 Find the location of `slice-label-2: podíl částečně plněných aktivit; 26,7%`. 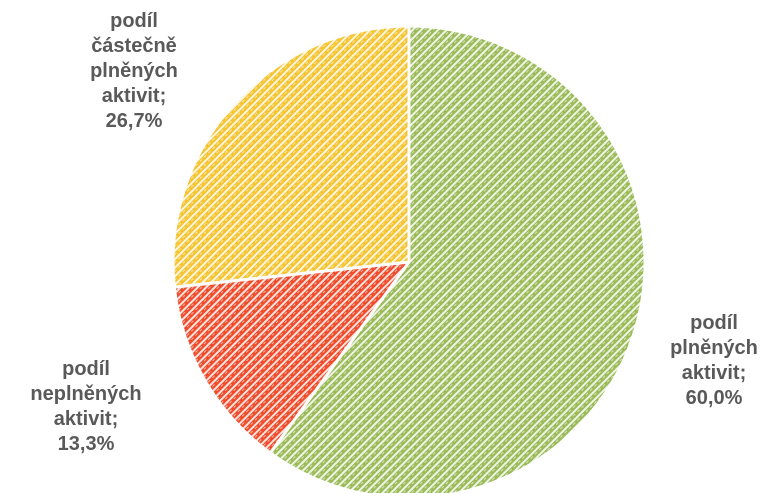

slice-label-2: podíl částečně plněných aktivit; 26,7% is located at coordinates (134, 71).